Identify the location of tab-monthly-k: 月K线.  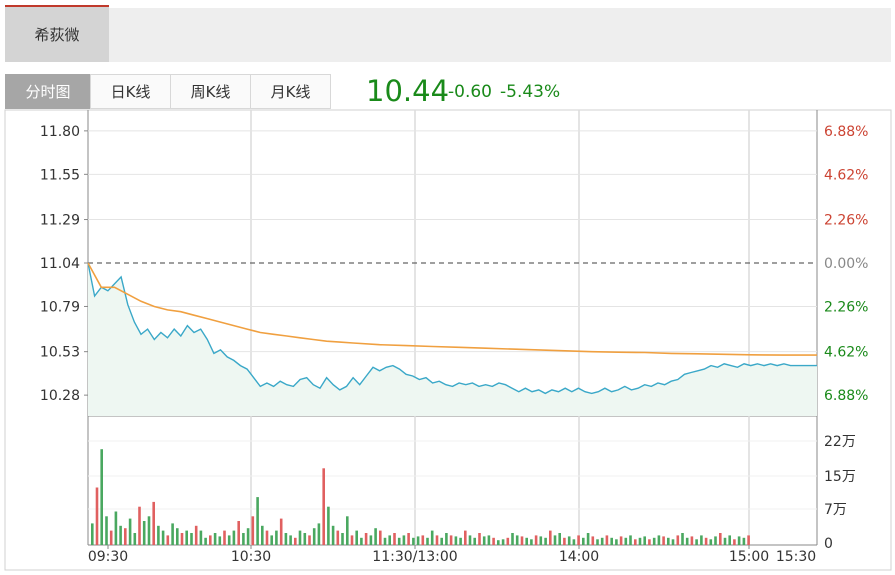
(290, 91).